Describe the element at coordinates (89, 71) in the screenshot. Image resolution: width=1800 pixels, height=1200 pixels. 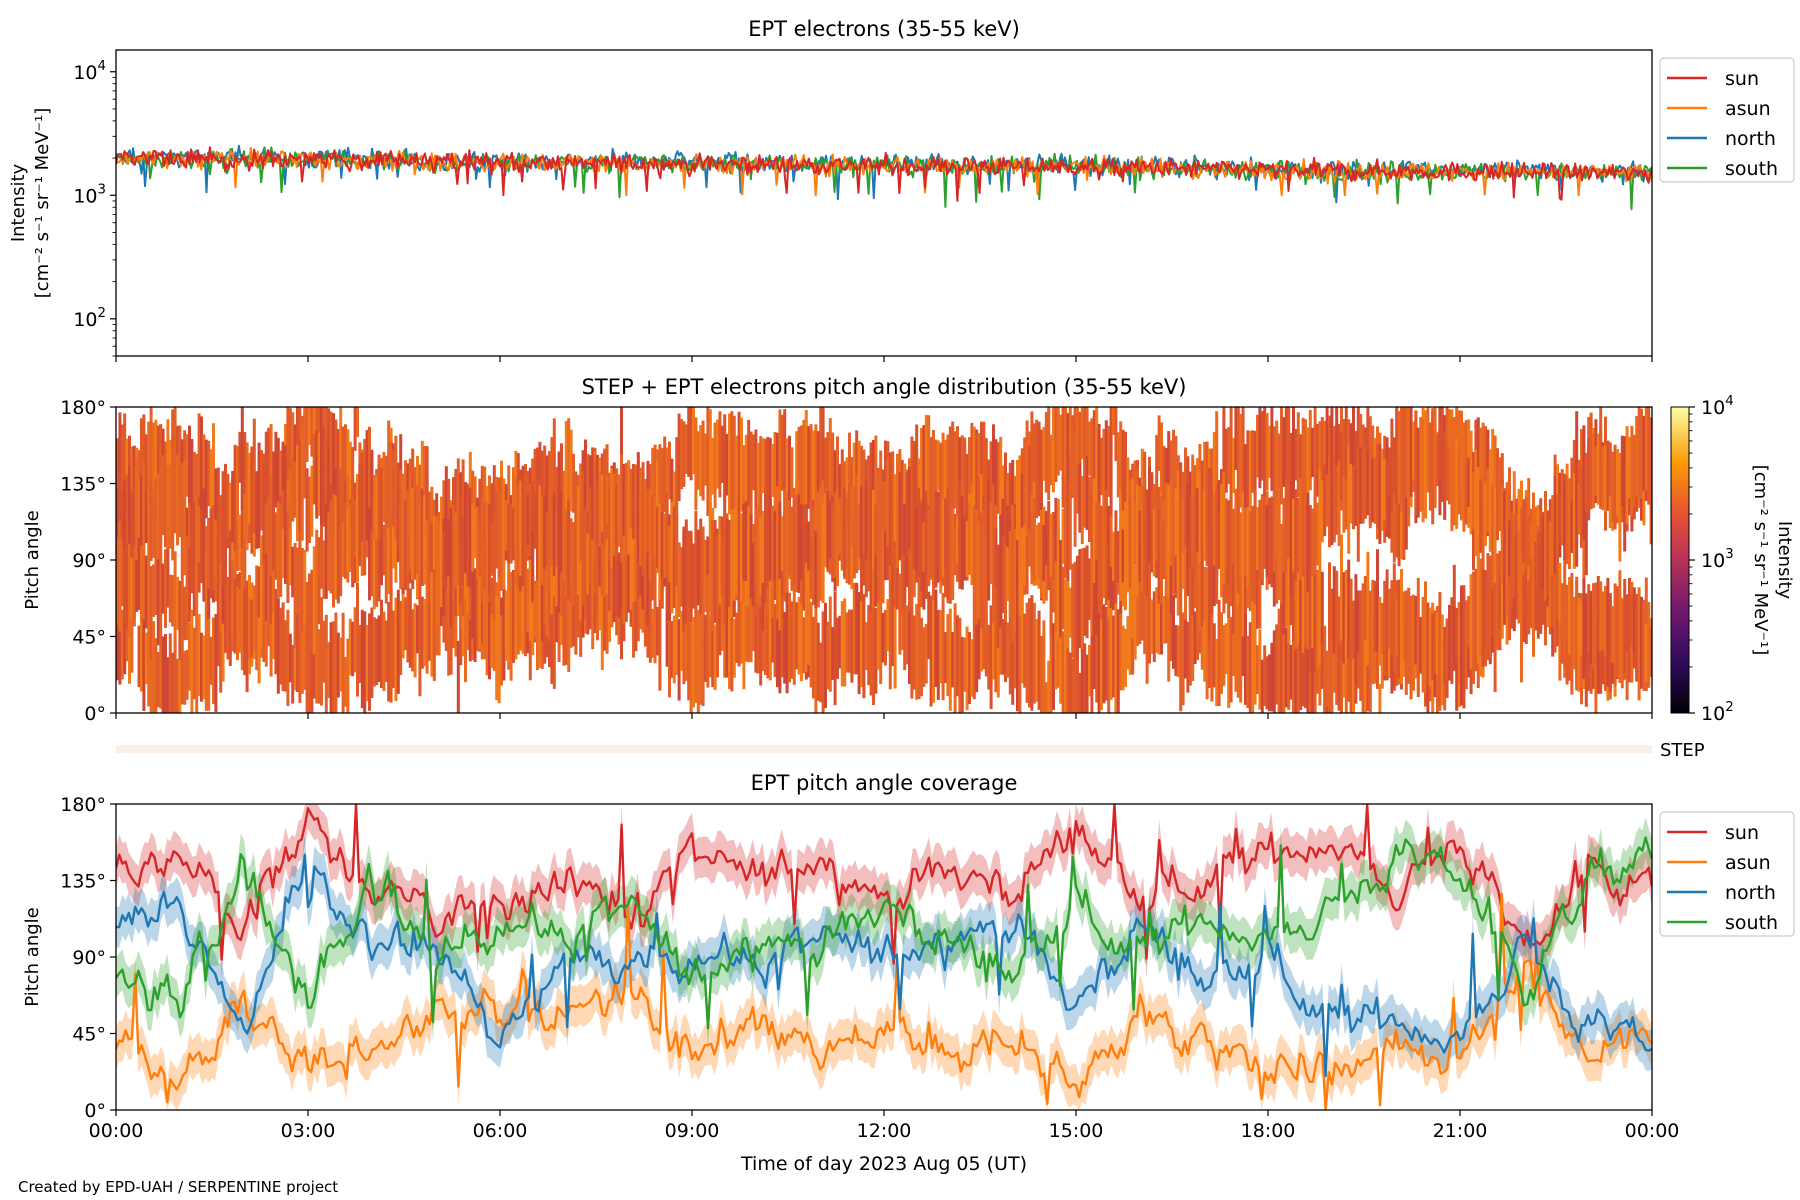
I see `tick-label: 104` at that location.